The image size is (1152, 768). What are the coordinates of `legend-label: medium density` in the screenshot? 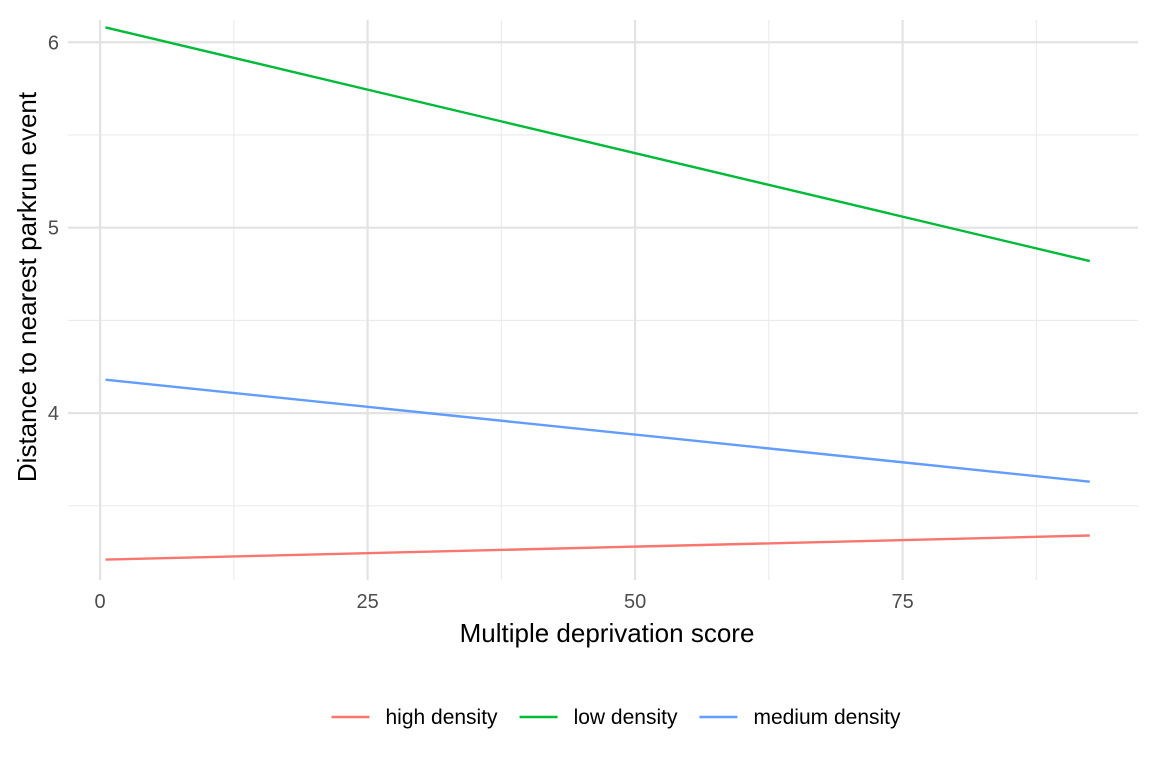 It's located at (827, 717).